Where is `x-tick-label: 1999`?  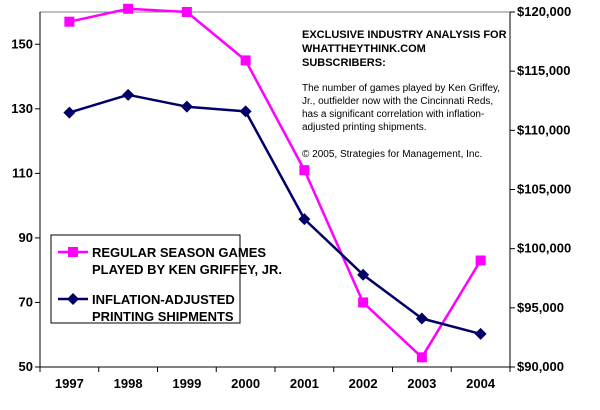 x-tick-label: 1999 is located at coordinates (186, 383).